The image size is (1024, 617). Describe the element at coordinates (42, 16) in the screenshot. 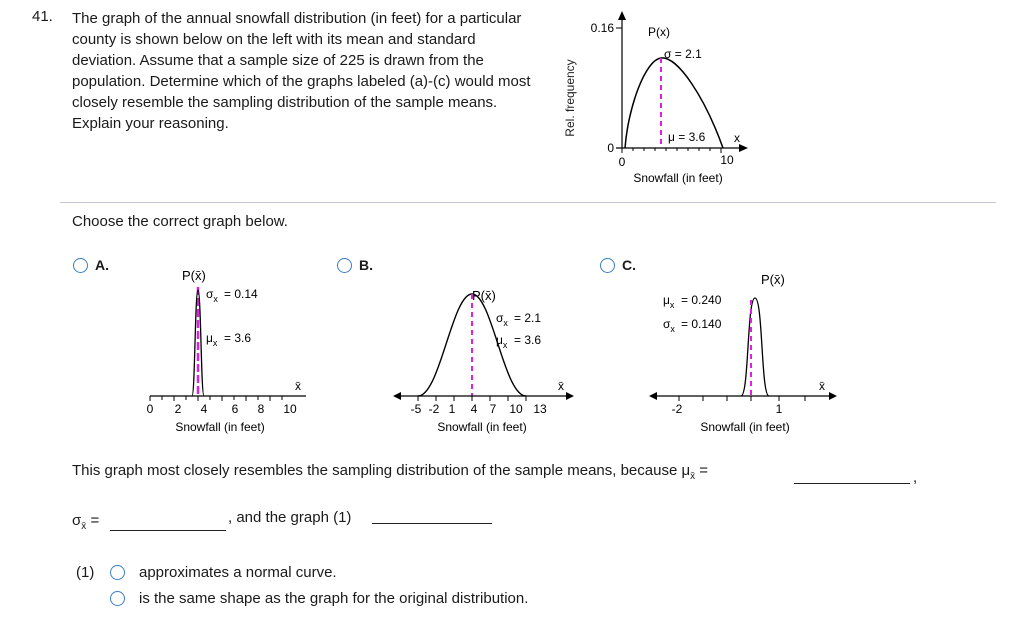

I see `question-number: 41.` at that location.